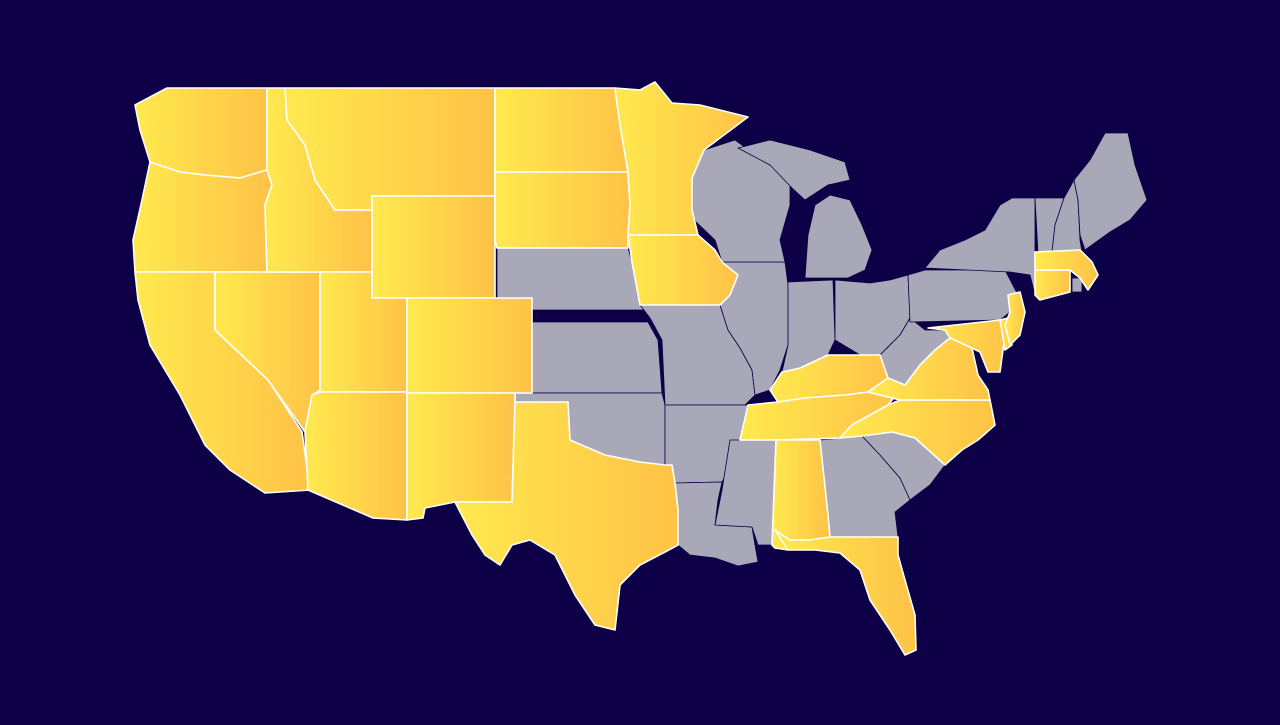 Image resolution: width=1280 pixels, height=725 pixels. I want to click on state-colorado, so click(469, 345).